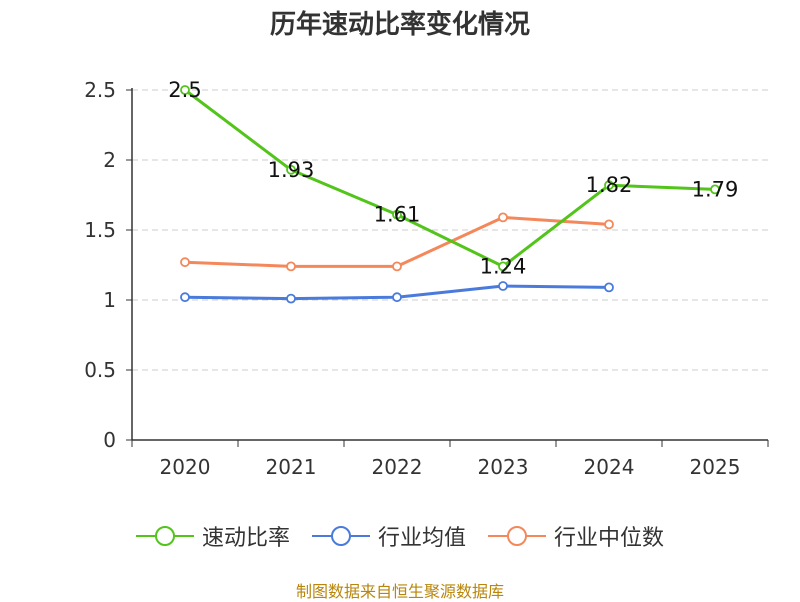 The height and width of the screenshot is (602, 800). What do you see at coordinates (397, 467) in the screenshot?
I see `x-tick-label: 2022` at bounding box center [397, 467].